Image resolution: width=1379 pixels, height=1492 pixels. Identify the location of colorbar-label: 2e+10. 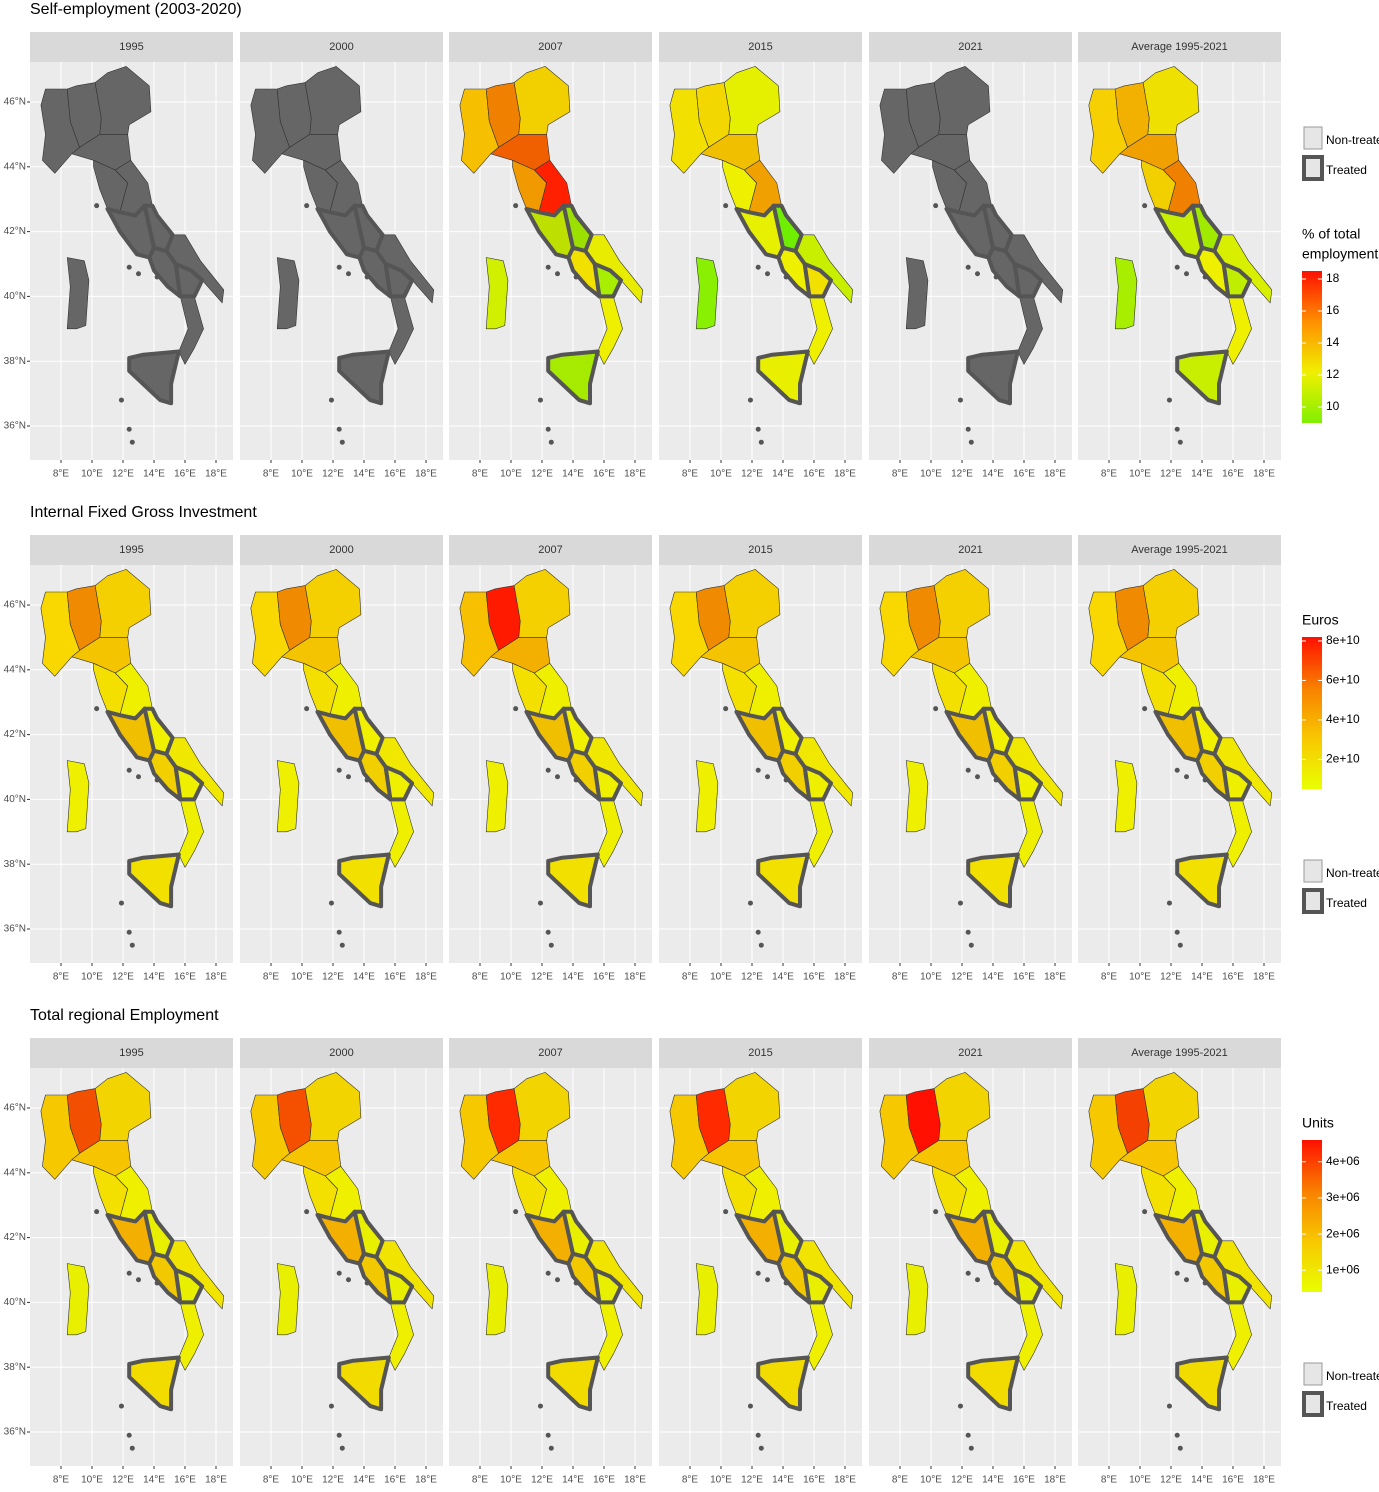
(1343, 759).